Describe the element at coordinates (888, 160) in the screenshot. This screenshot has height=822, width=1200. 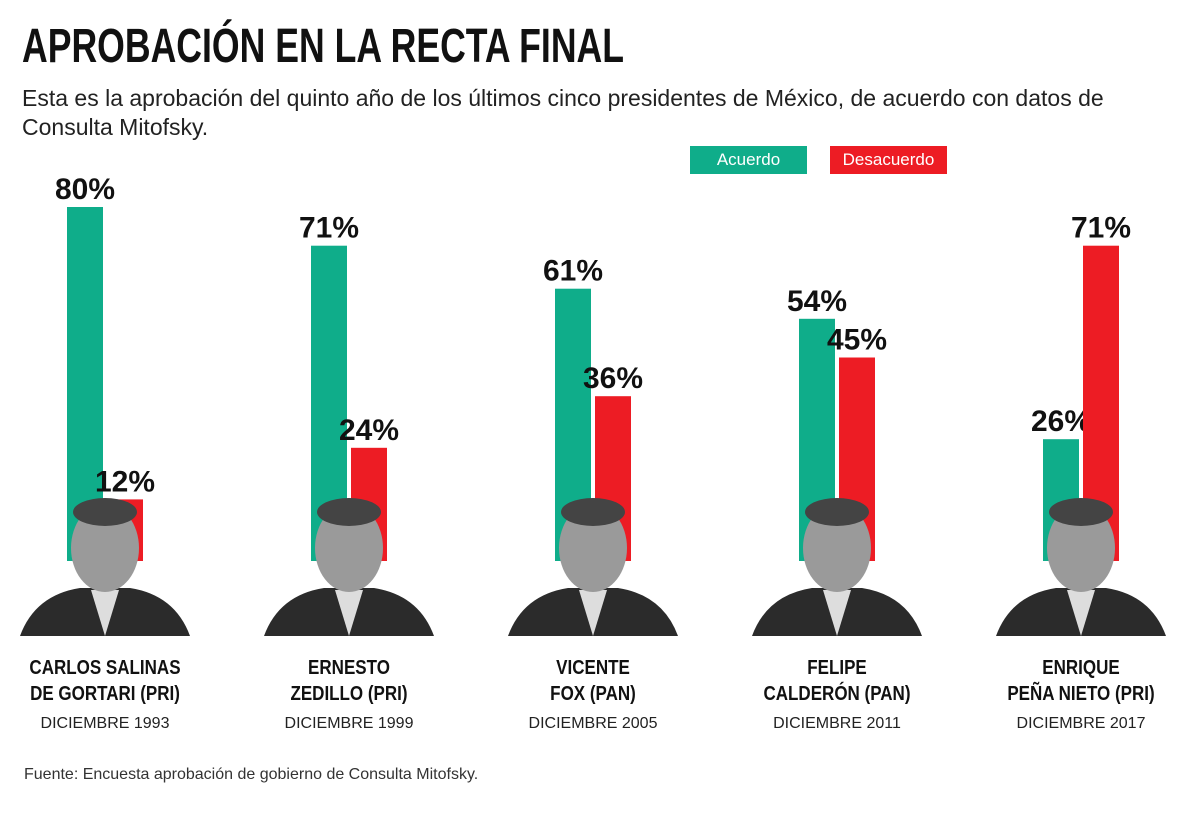
I see `legend-item: Desacuerdo` at that location.